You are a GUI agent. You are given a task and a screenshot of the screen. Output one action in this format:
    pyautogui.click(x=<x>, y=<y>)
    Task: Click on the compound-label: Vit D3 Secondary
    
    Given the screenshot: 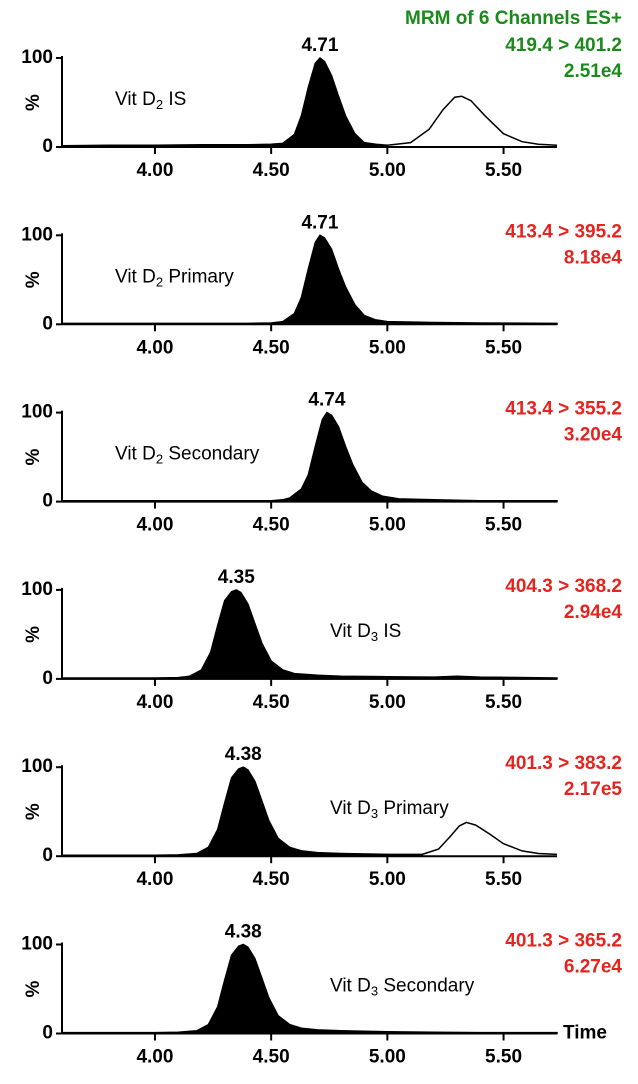 What is the action you would take?
    pyautogui.click(x=402, y=987)
    